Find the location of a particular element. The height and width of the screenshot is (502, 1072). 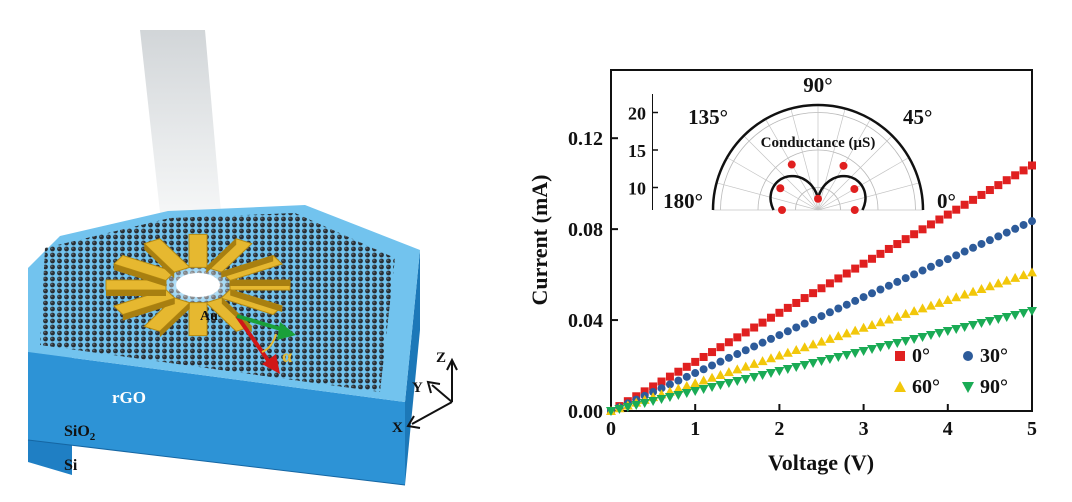

label-sio2: SiO2 is located at coordinates (80, 433).